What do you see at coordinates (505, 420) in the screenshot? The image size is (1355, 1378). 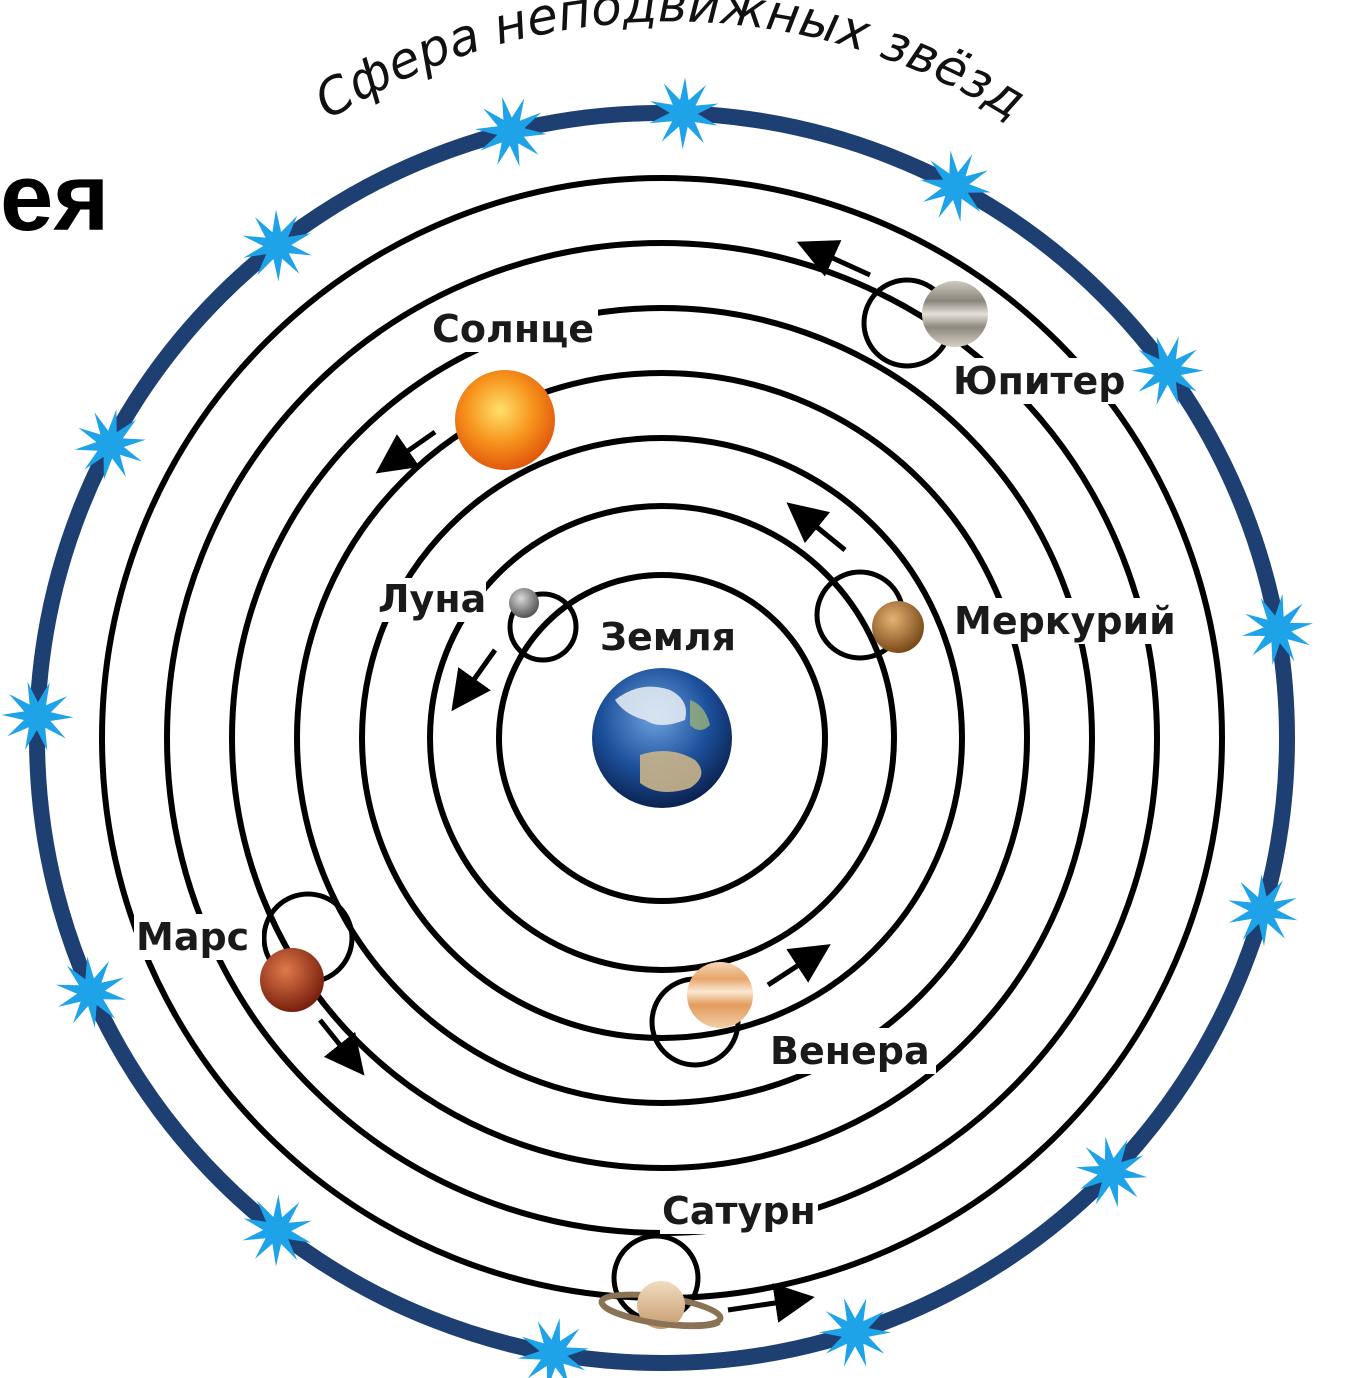 I see `sun-icon` at bounding box center [505, 420].